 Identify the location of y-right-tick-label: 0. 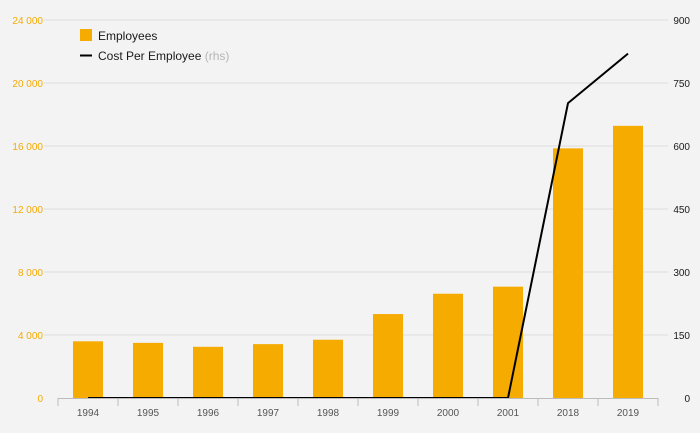
(687, 399).